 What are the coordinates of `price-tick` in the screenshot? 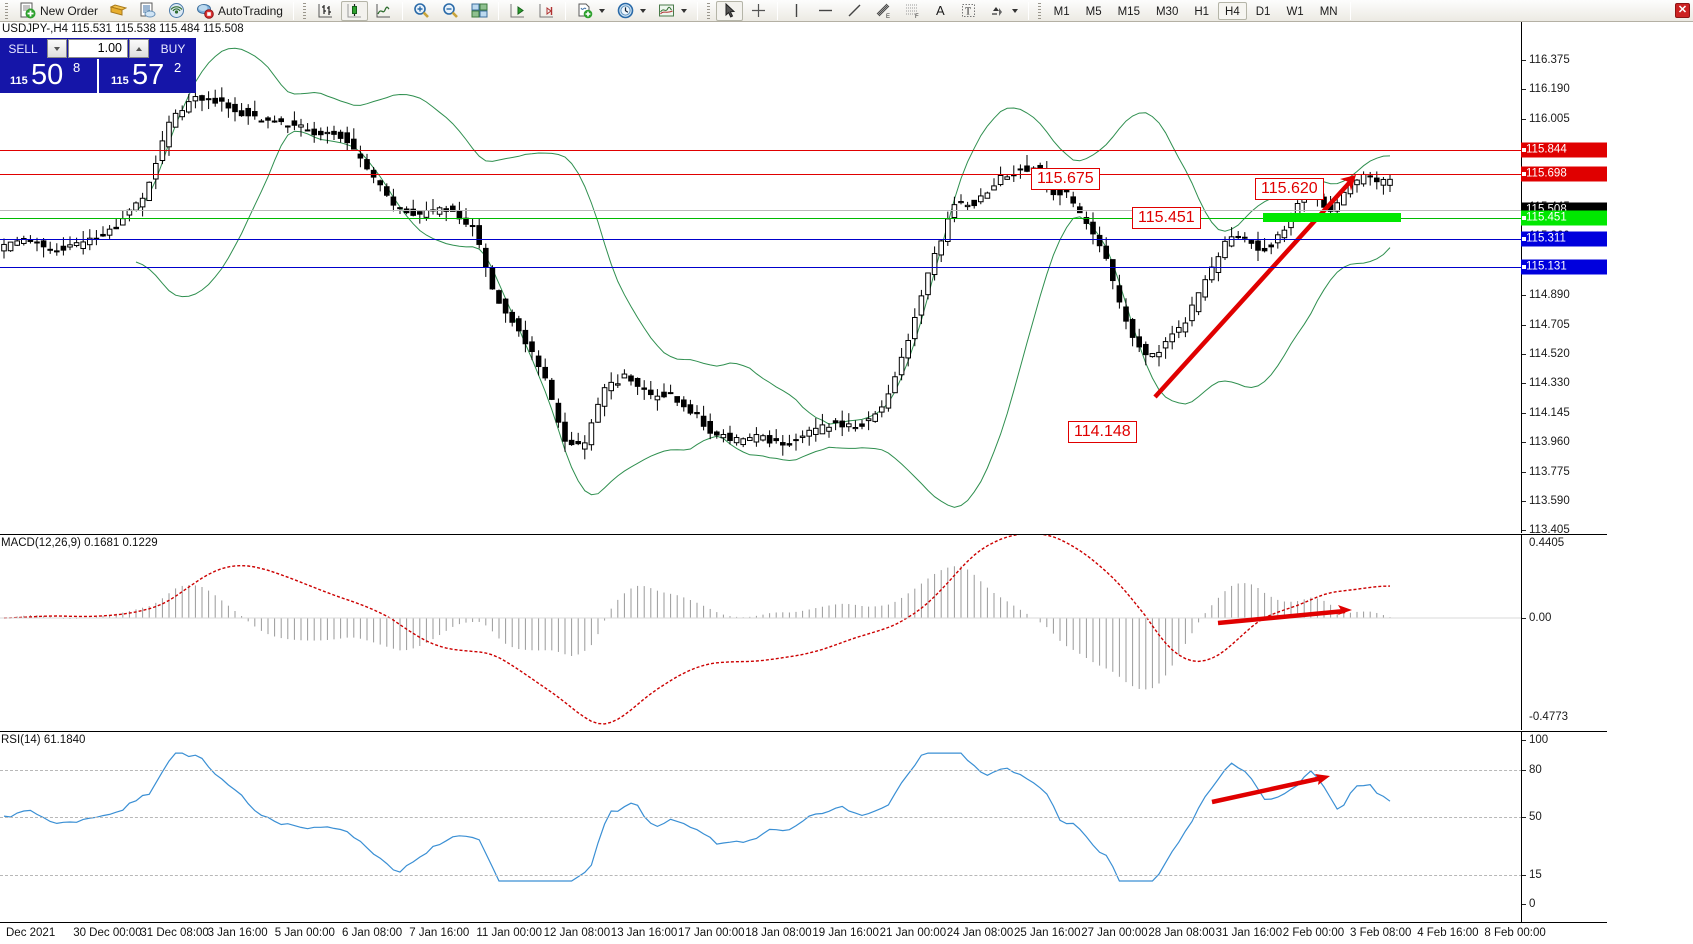 It's located at (1524, 296).